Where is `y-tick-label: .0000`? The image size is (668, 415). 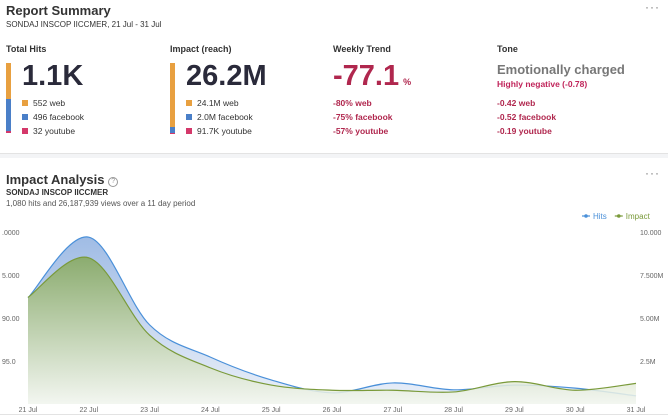
y-tick-label: .0000 is located at coordinates (11, 233).